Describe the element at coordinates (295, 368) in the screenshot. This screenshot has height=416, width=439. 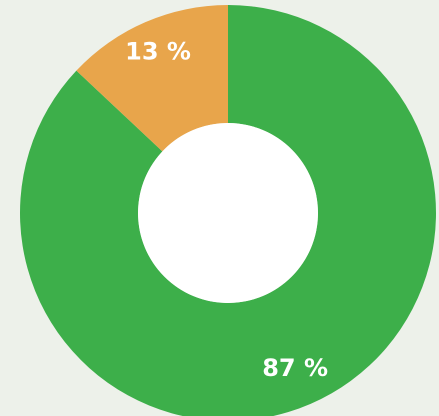
I see `slice-label-0: 87 %` at that location.